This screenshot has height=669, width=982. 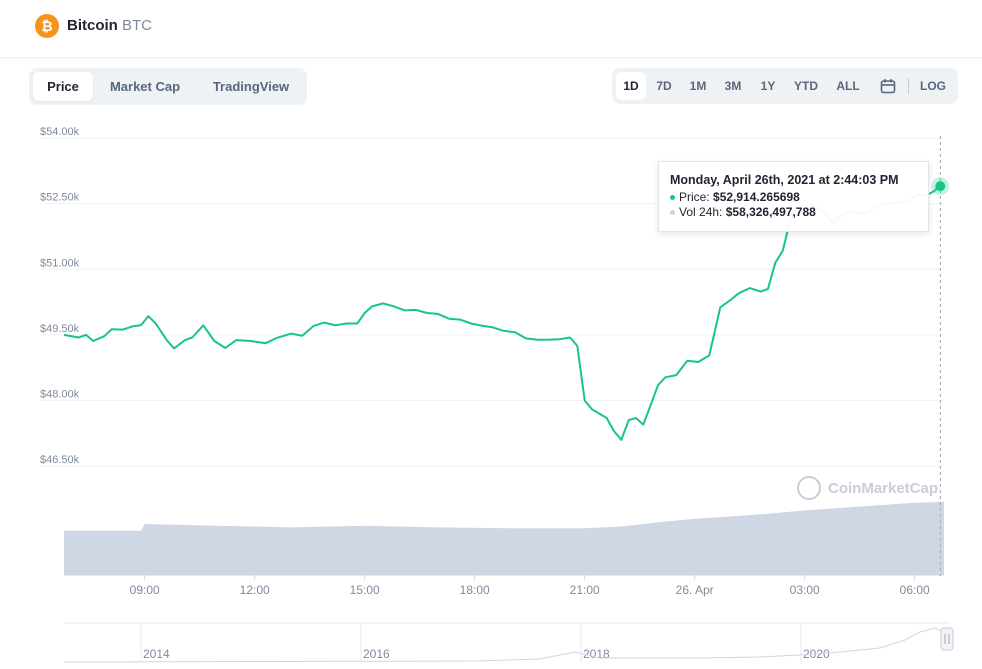 What do you see at coordinates (60, 460) in the screenshot?
I see `y-tick-label: $46.50k` at bounding box center [60, 460].